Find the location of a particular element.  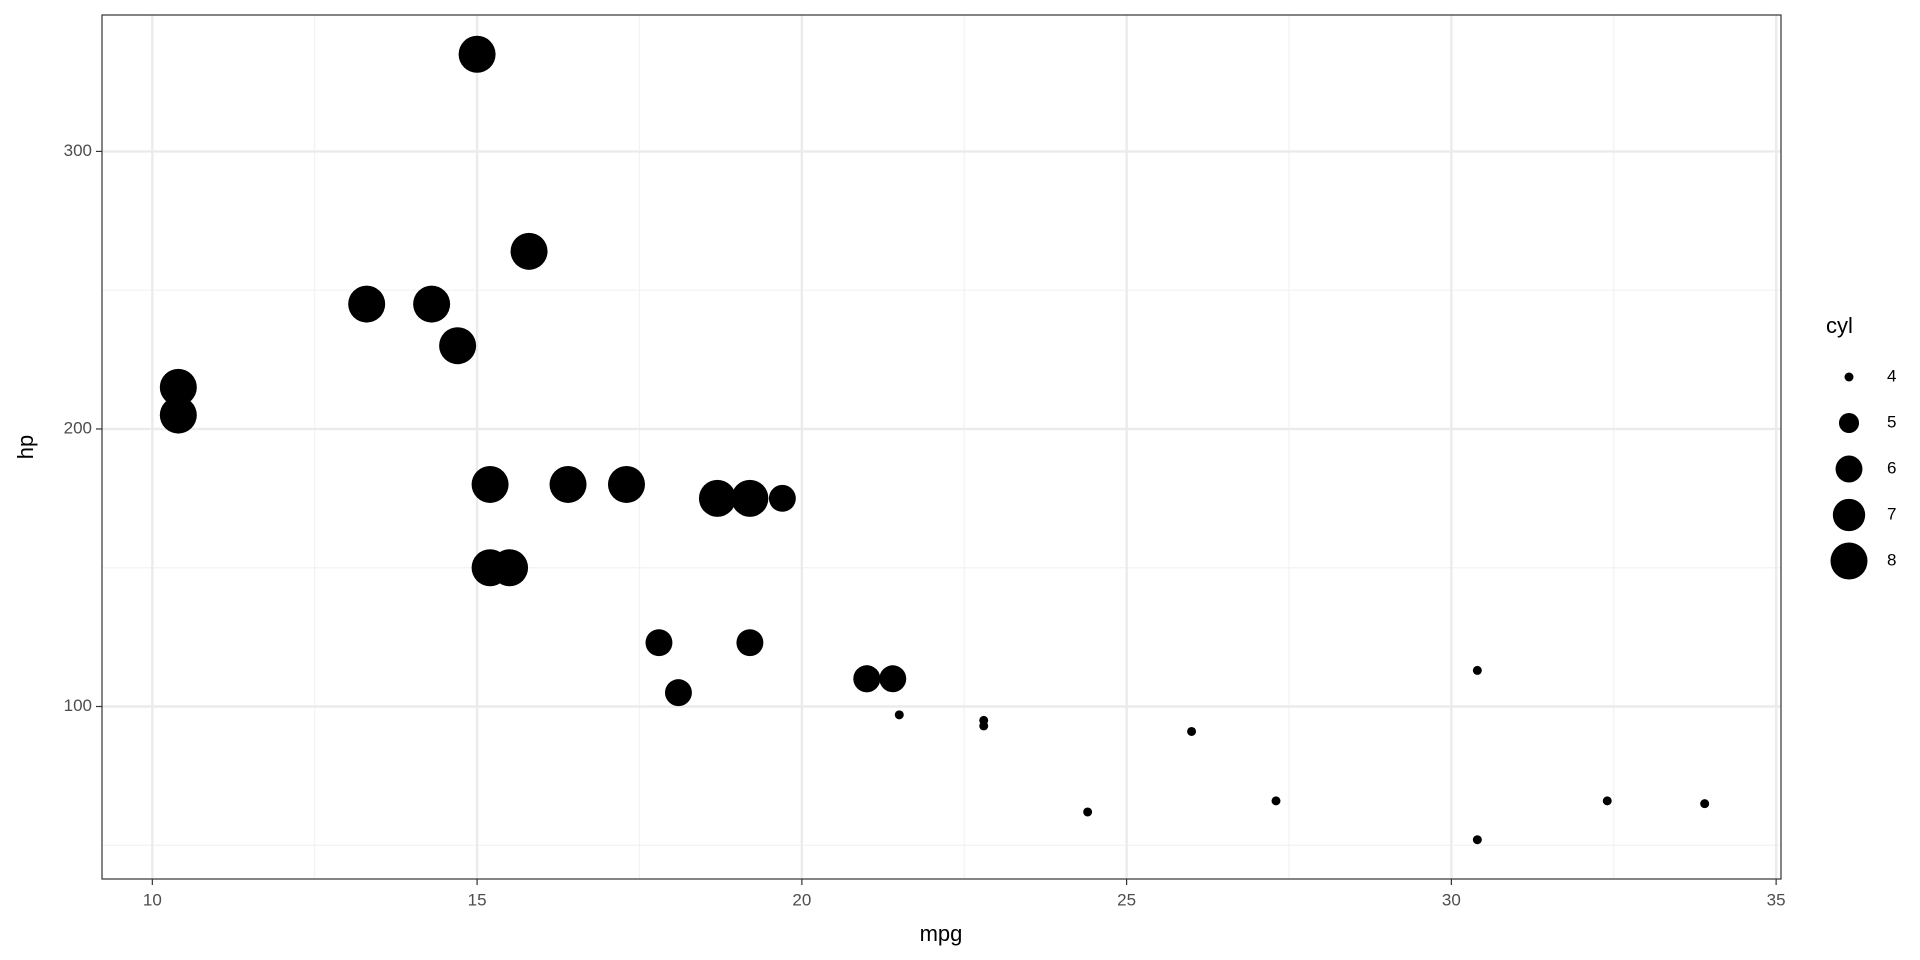

legend-label: 5 is located at coordinates (1891, 421).